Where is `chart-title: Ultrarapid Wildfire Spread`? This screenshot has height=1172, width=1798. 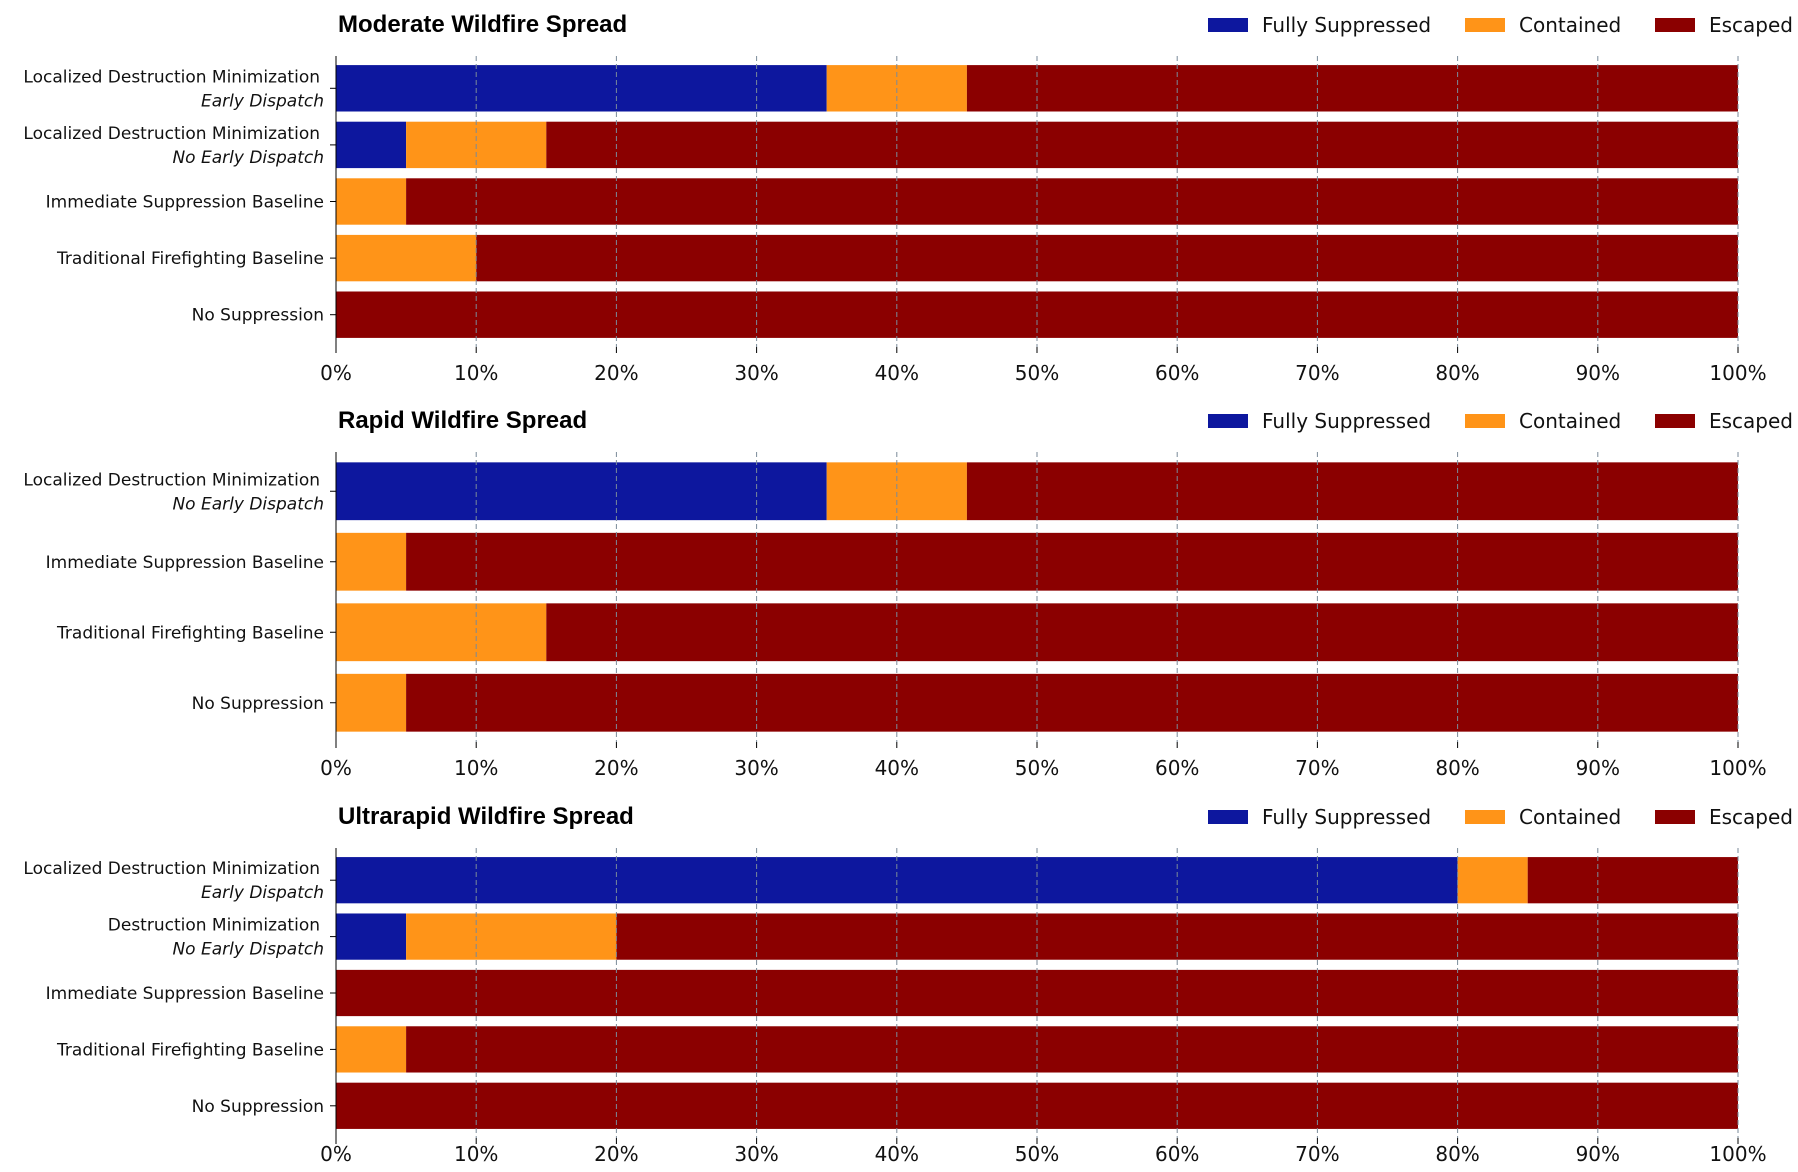 chart-title: Ultrarapid Wildfire Spread is located at coordinates (486, 816).